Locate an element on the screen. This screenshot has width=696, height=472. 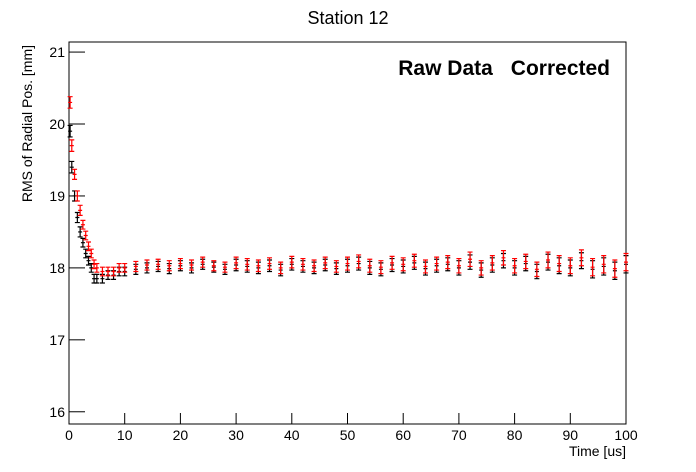
y-tick-label: 17 is located at coordinates (57, 340).